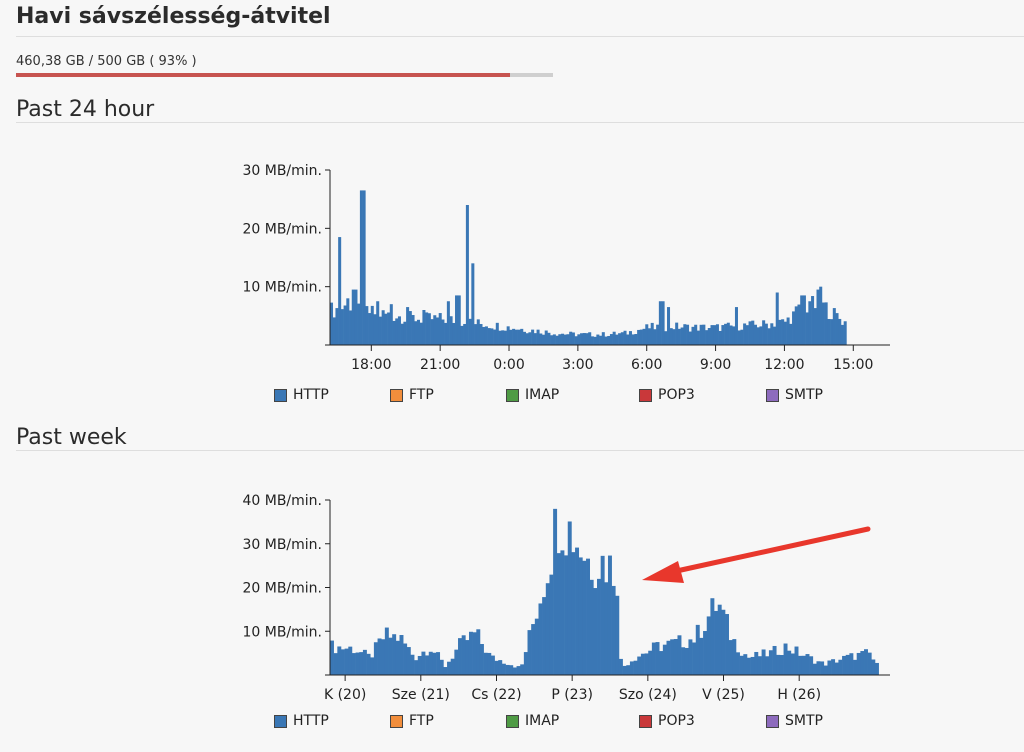  I want to click on week-legend-item-ftp: FTP, so click(412, 721).